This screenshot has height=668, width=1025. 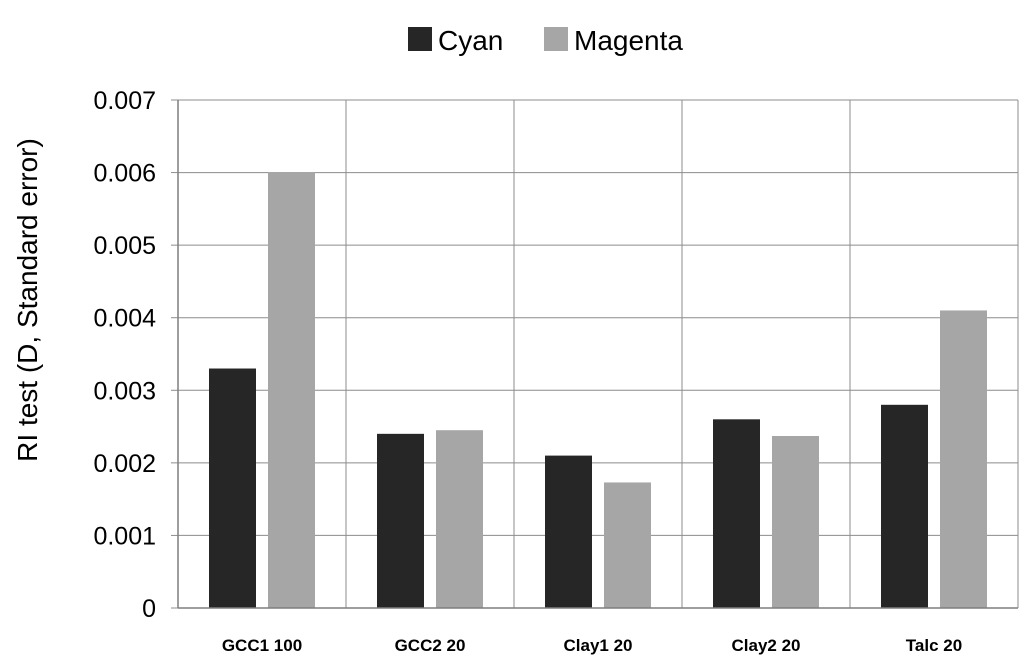 I want to click on y-tick-label: 0.002, so click(x=124, y=464).